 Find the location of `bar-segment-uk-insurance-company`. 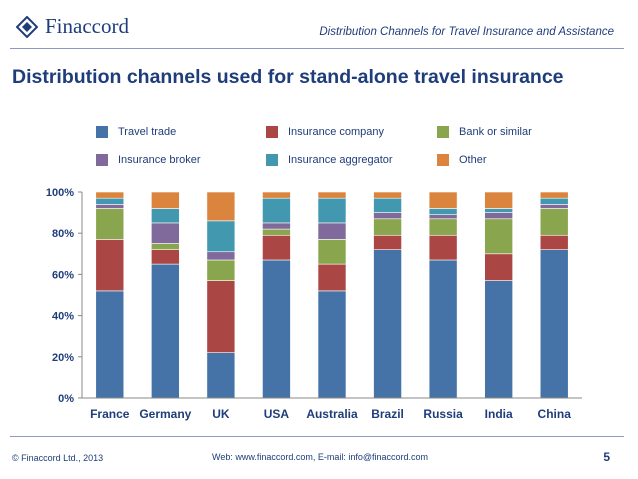

bar-segment-uk-insurance-company is located at coordinates (221, 316).